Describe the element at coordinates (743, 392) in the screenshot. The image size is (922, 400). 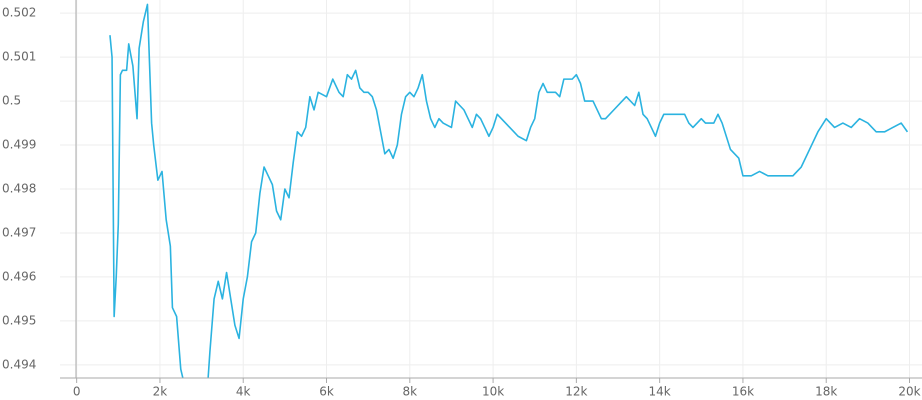
I see `x-tick-label: 16k` at that location.